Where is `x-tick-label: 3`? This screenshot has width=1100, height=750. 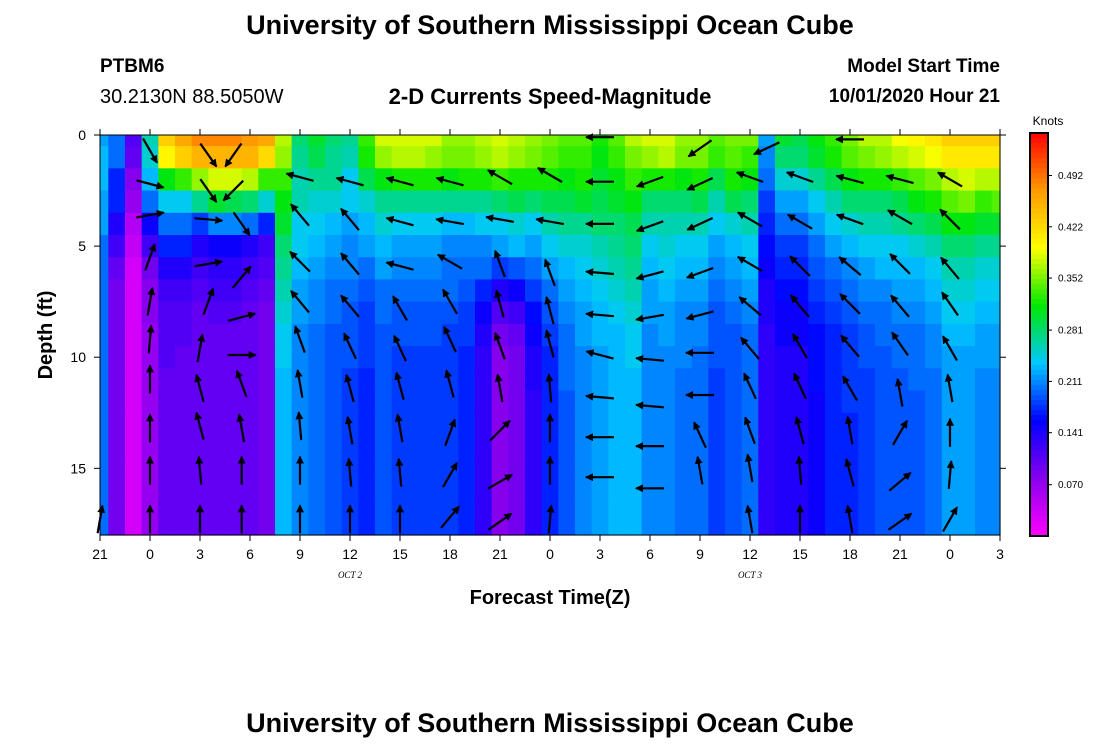
x-tick-label: 3 is located at coordinates (200, 554).